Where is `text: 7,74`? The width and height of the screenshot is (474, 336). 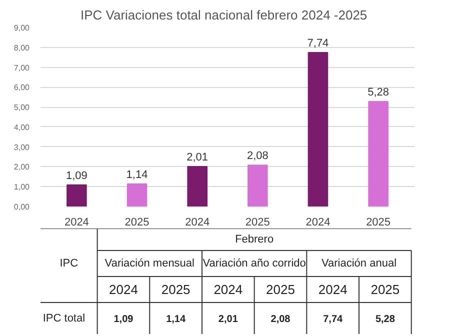
text: 7,74 is located at coordinates (333, 319).